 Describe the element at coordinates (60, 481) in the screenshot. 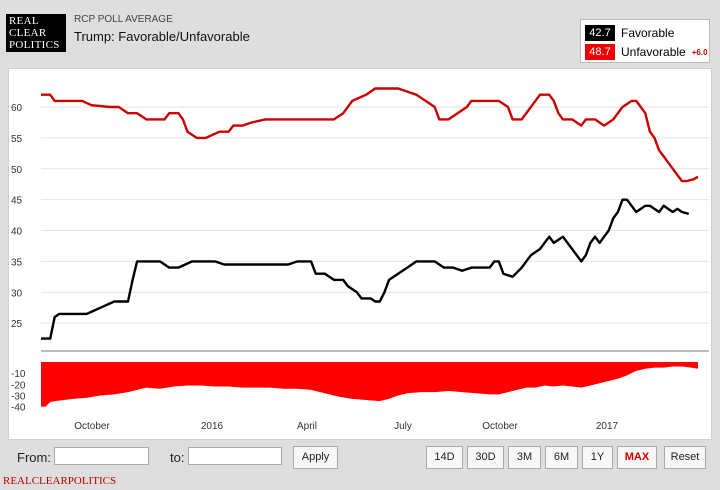

I see `footer-brand: REALCLEARPOLITICS` at that location.